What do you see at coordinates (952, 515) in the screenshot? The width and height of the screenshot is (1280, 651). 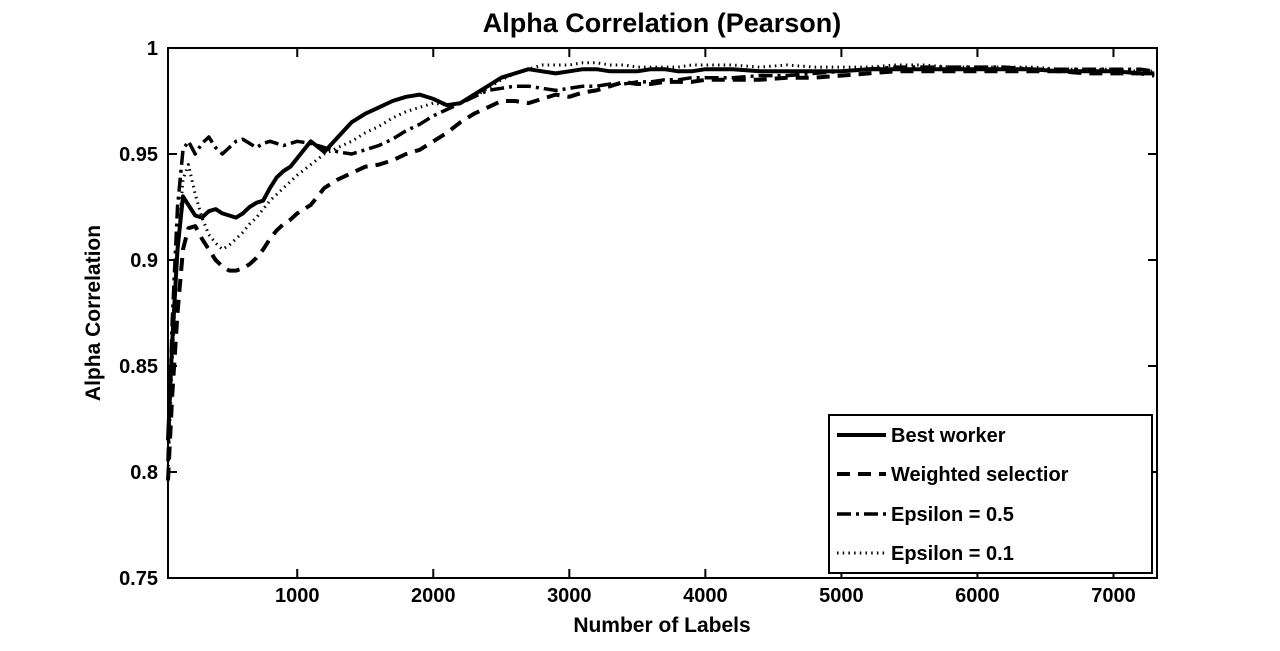 I see `legend-label-epsilon-05: Epsilon = 0.5` at bounding box center [952, 515].